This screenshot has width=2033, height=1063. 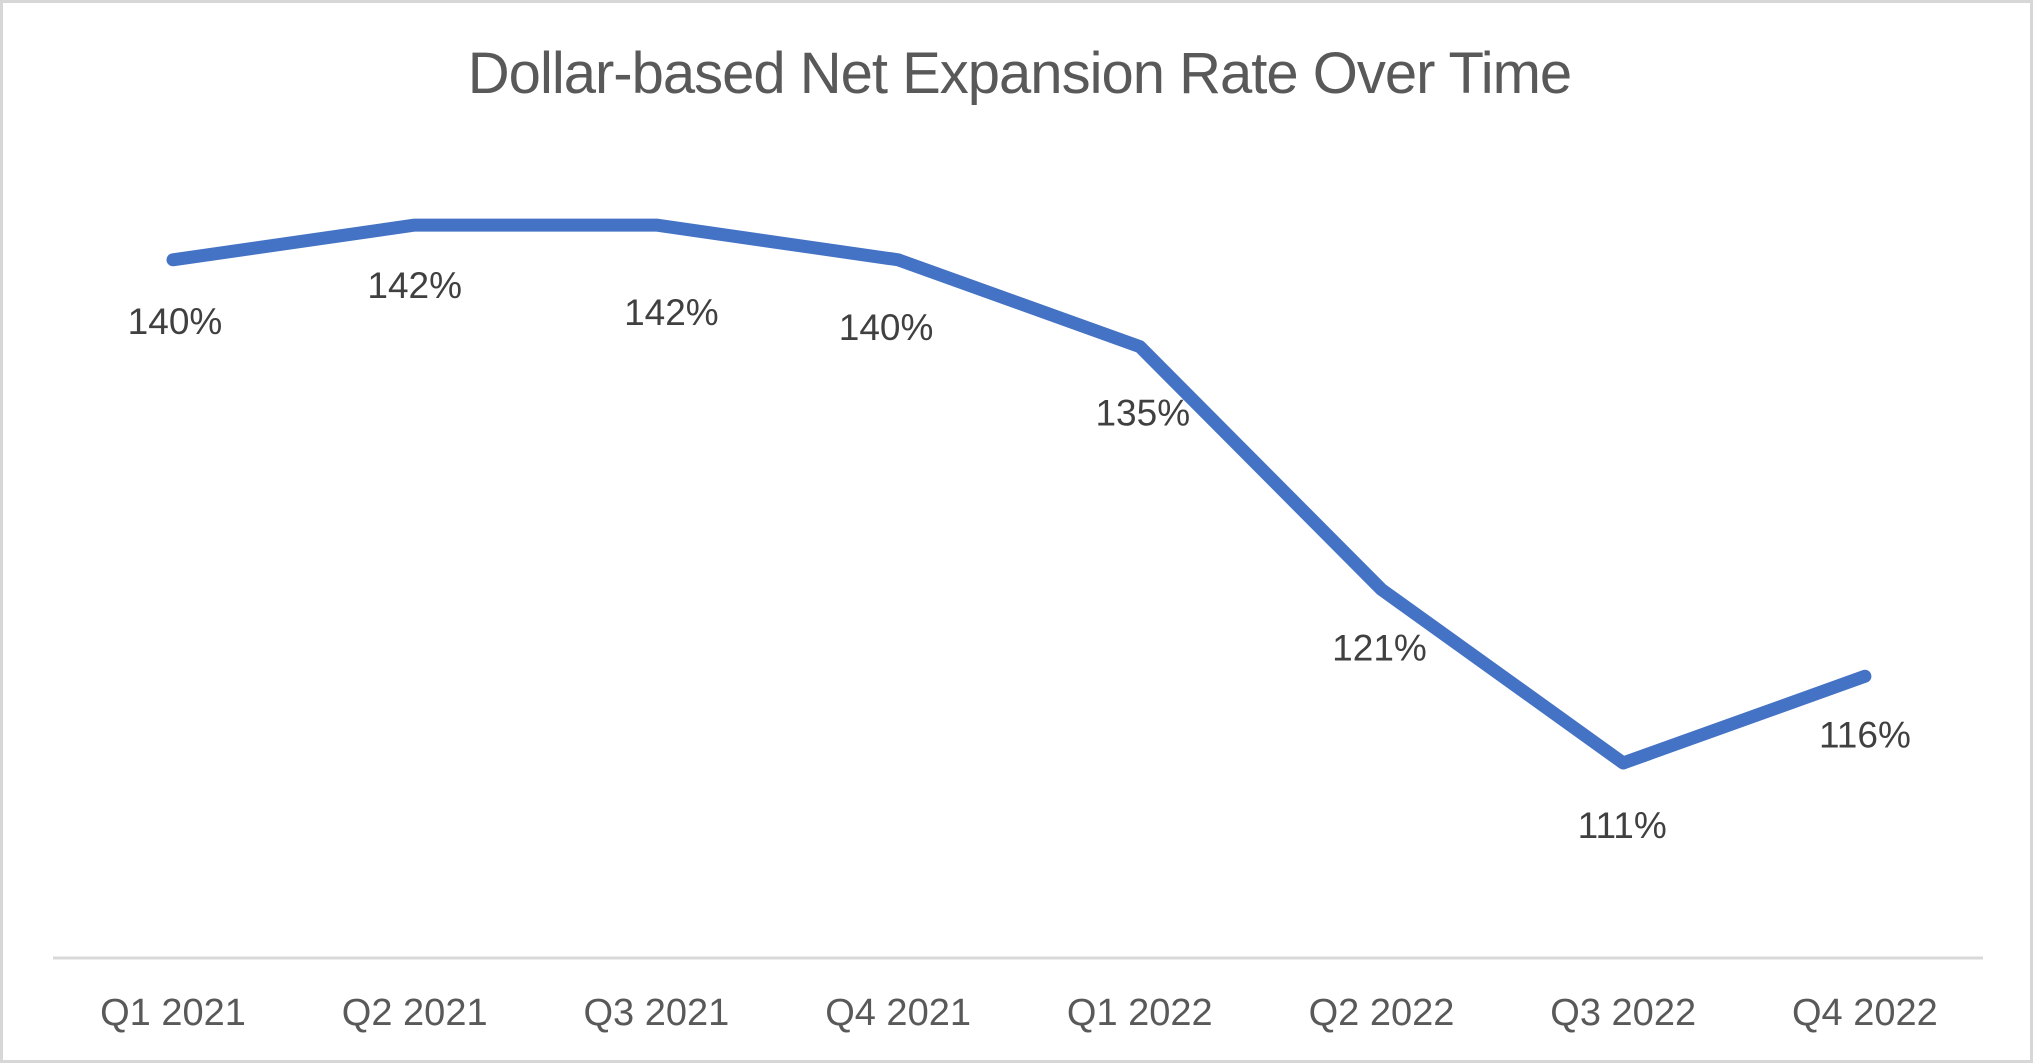 What do you see at coordinates (657, 1013) in the screenshot?
I see `x-axis-label-q3-2021: Q3 2021` at bounding box center [657, 1013].